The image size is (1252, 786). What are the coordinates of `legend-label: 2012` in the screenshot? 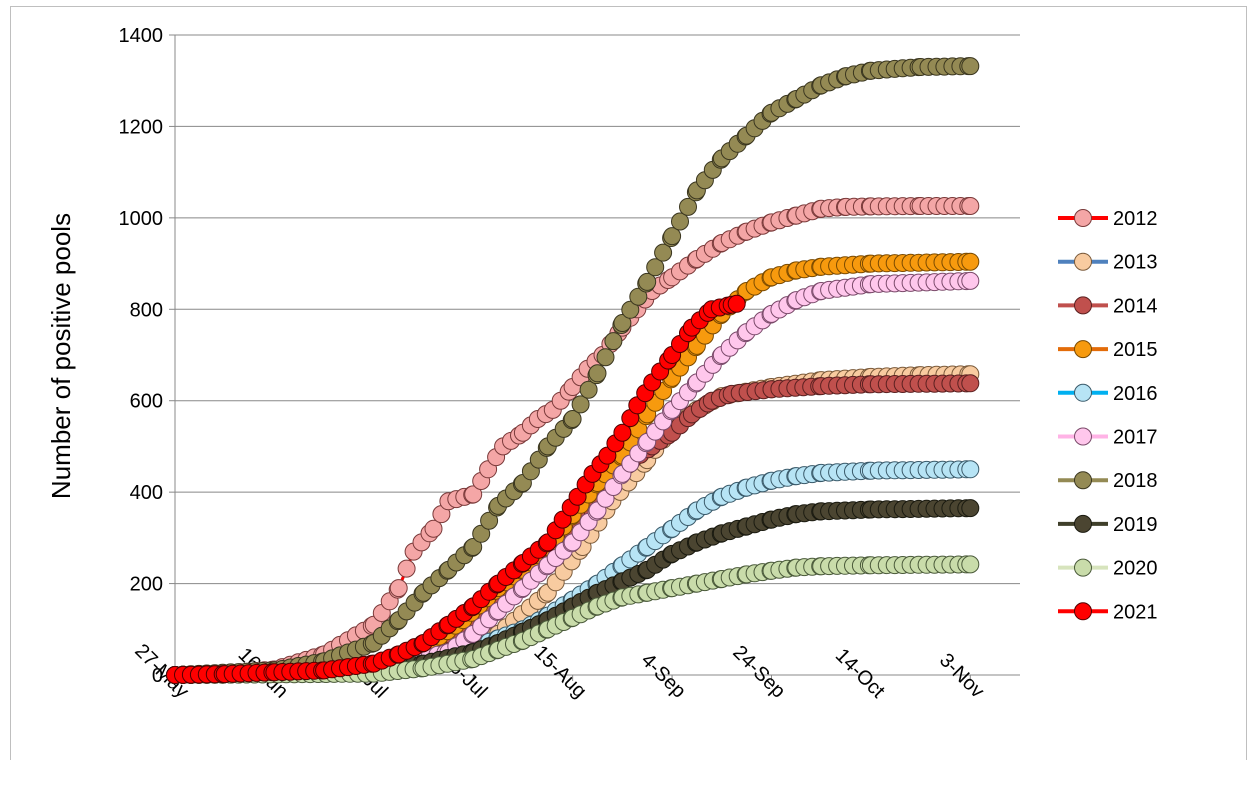 It's located at (1135, 219).